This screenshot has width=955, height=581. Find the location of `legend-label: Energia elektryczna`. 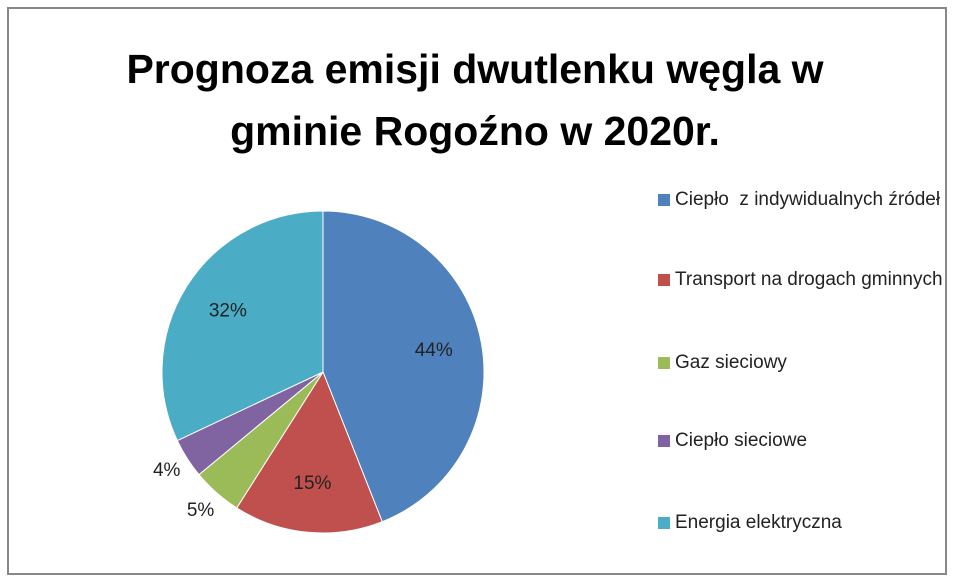

legend-label: Energia elektryczna is located at coordinates (758, 522).